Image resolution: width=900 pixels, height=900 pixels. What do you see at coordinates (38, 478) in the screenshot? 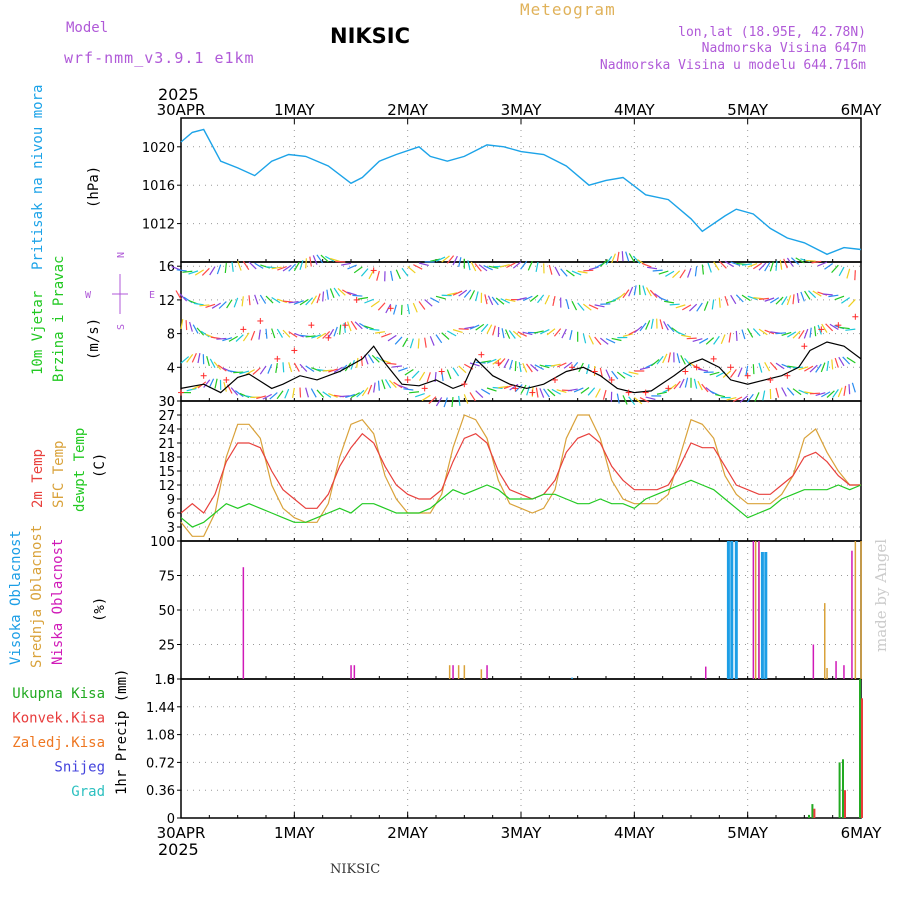
I see `temp2m-title: 2m Temp` at bounding box center [38, 478].